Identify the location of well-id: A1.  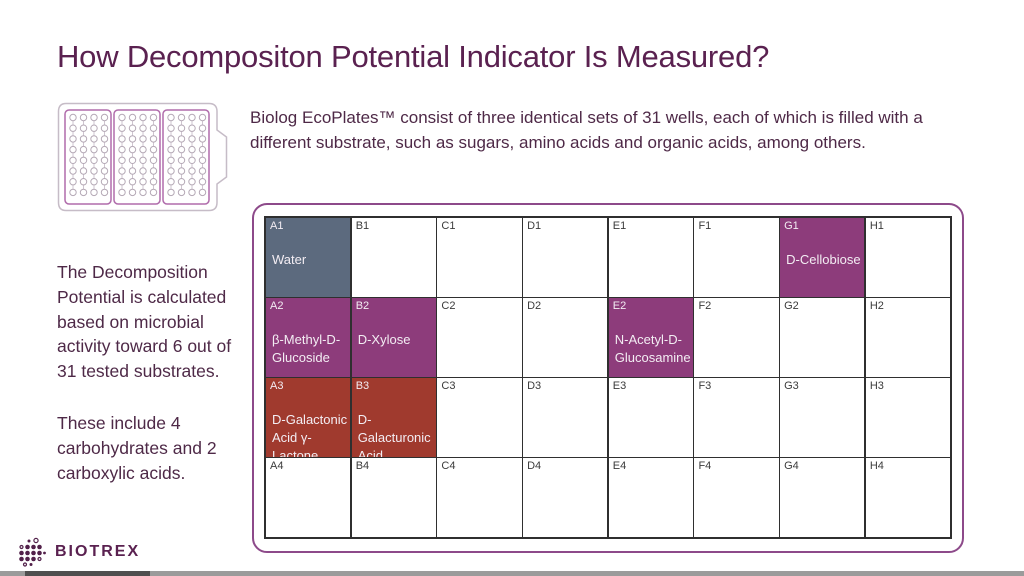
(277, 226).